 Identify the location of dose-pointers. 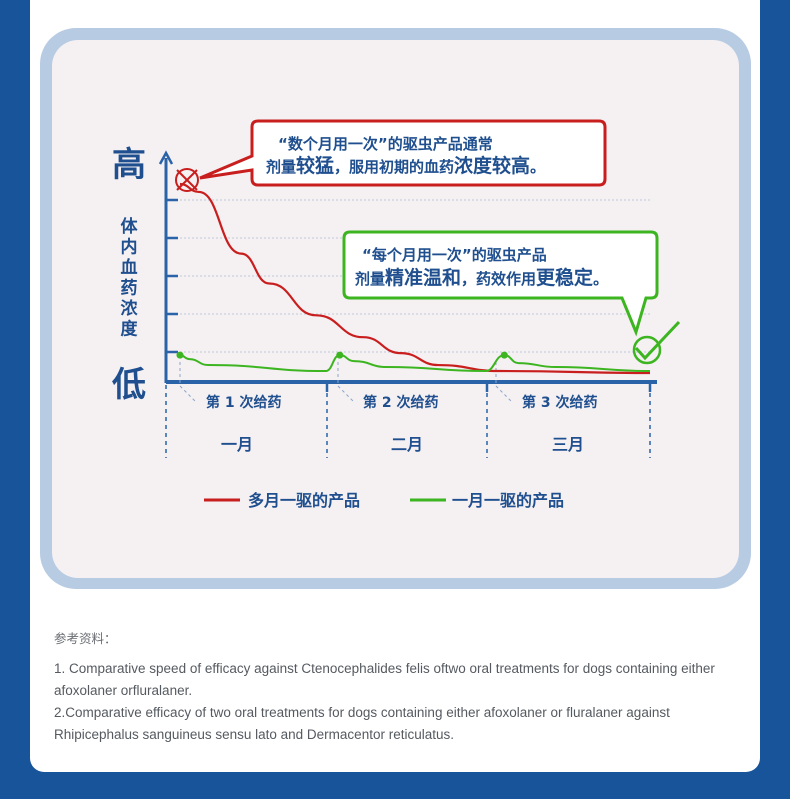
(346, 382).